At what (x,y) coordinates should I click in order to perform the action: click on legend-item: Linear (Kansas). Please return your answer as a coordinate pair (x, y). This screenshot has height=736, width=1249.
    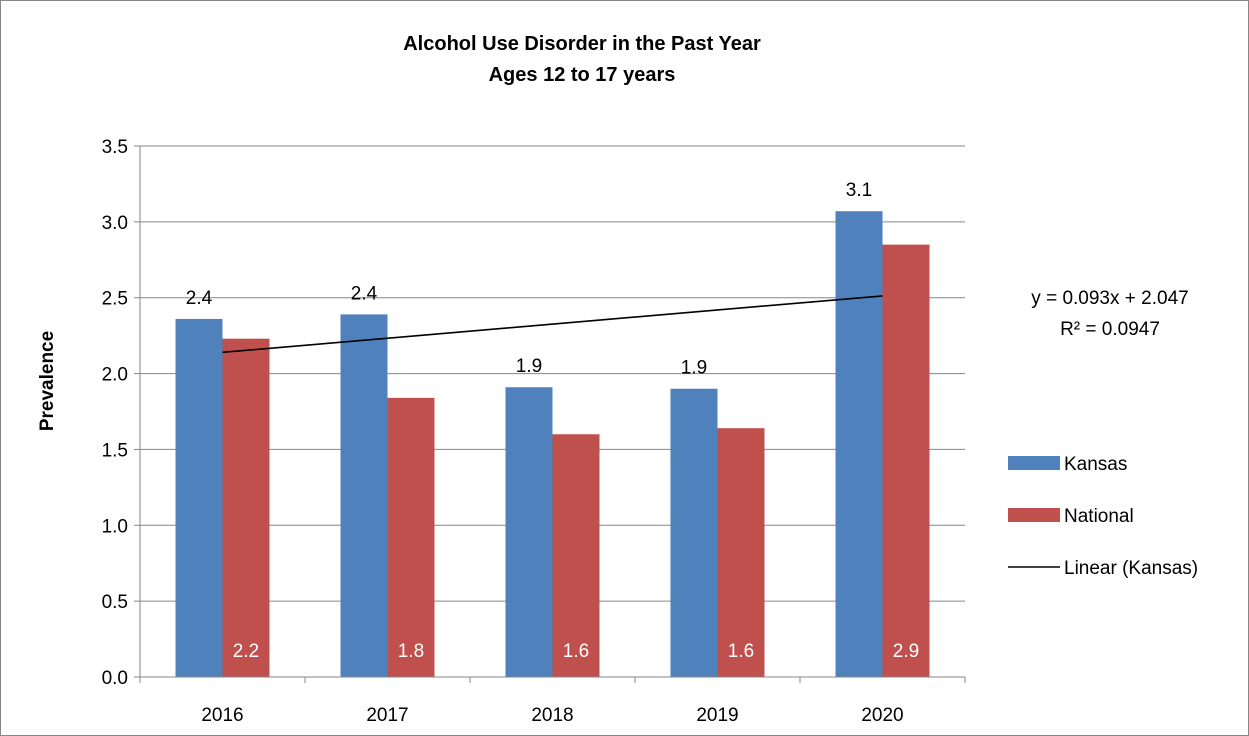
    Looking at the image, I should click on (1103, 568).